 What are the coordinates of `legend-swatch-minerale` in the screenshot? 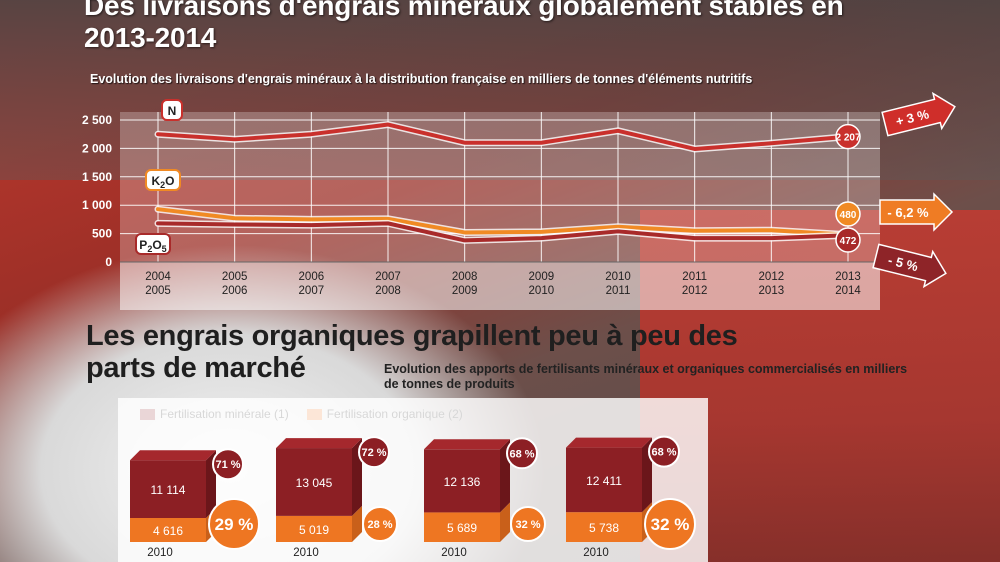 It's located at (147, 414).